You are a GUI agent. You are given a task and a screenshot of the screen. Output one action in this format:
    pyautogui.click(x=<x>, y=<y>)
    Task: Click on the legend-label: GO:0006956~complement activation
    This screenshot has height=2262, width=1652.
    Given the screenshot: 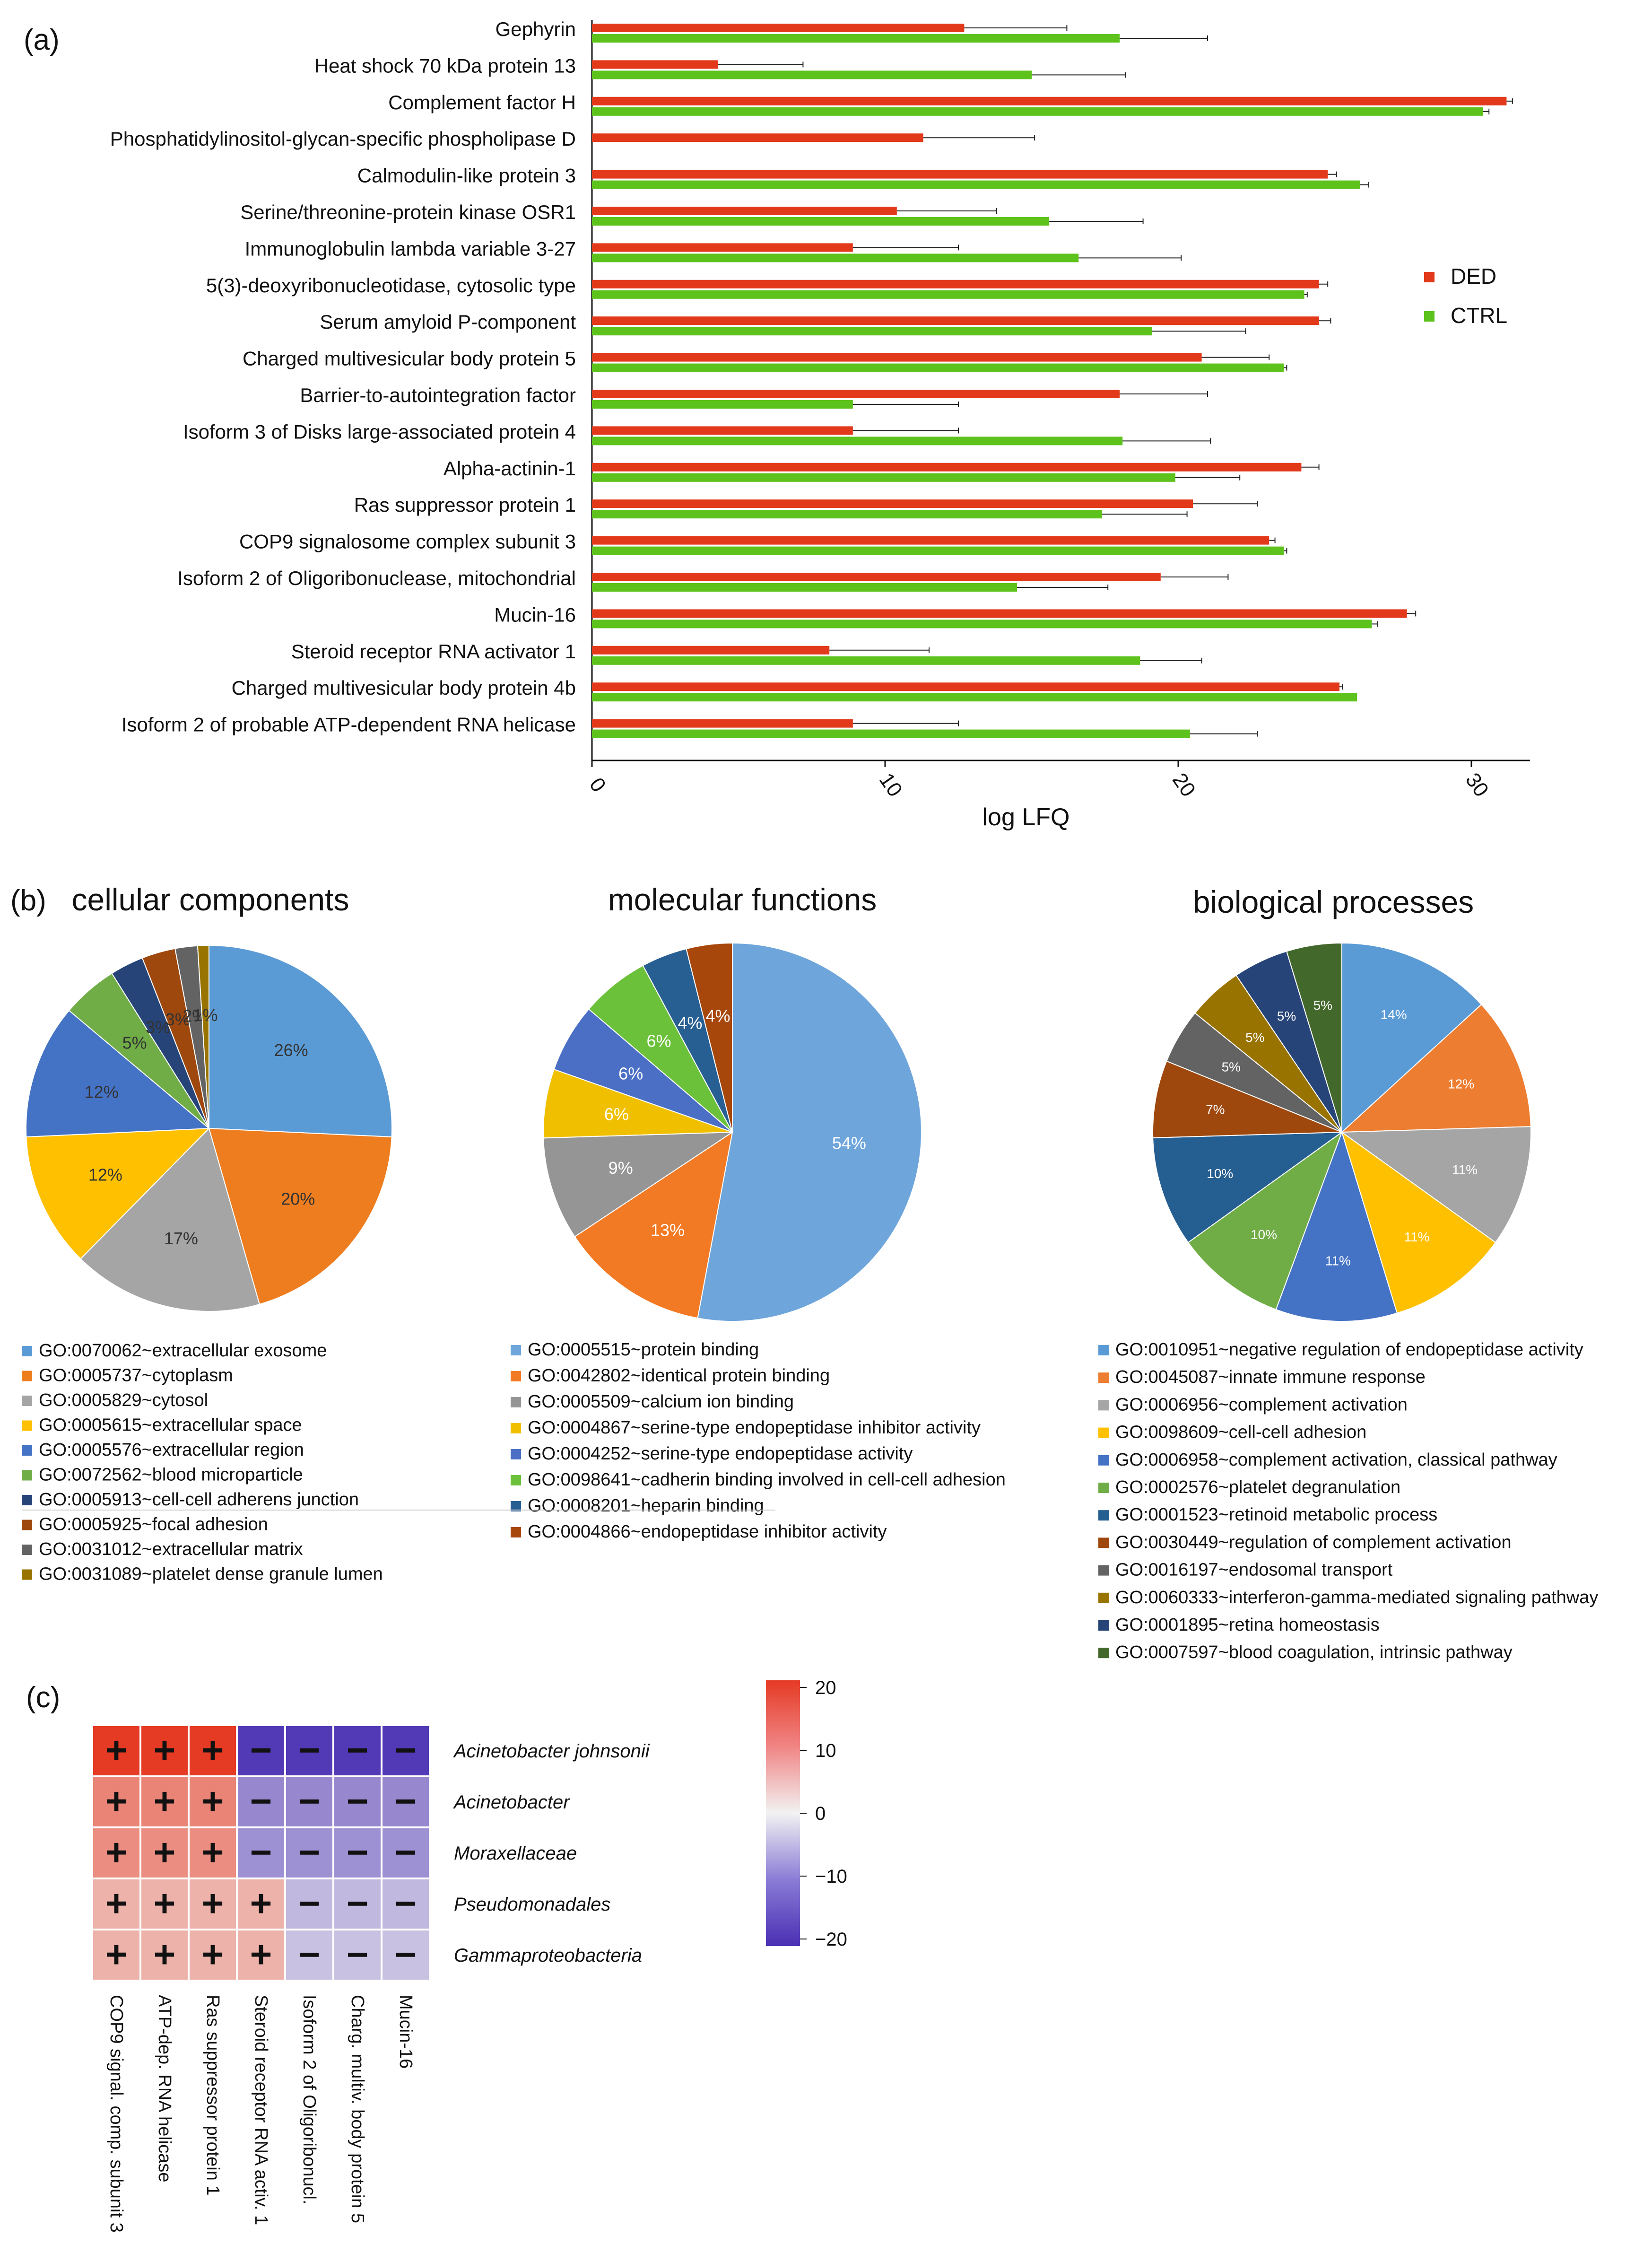 What is the action you would take?
    pyautogui.click(x=1262, y=1405)
    